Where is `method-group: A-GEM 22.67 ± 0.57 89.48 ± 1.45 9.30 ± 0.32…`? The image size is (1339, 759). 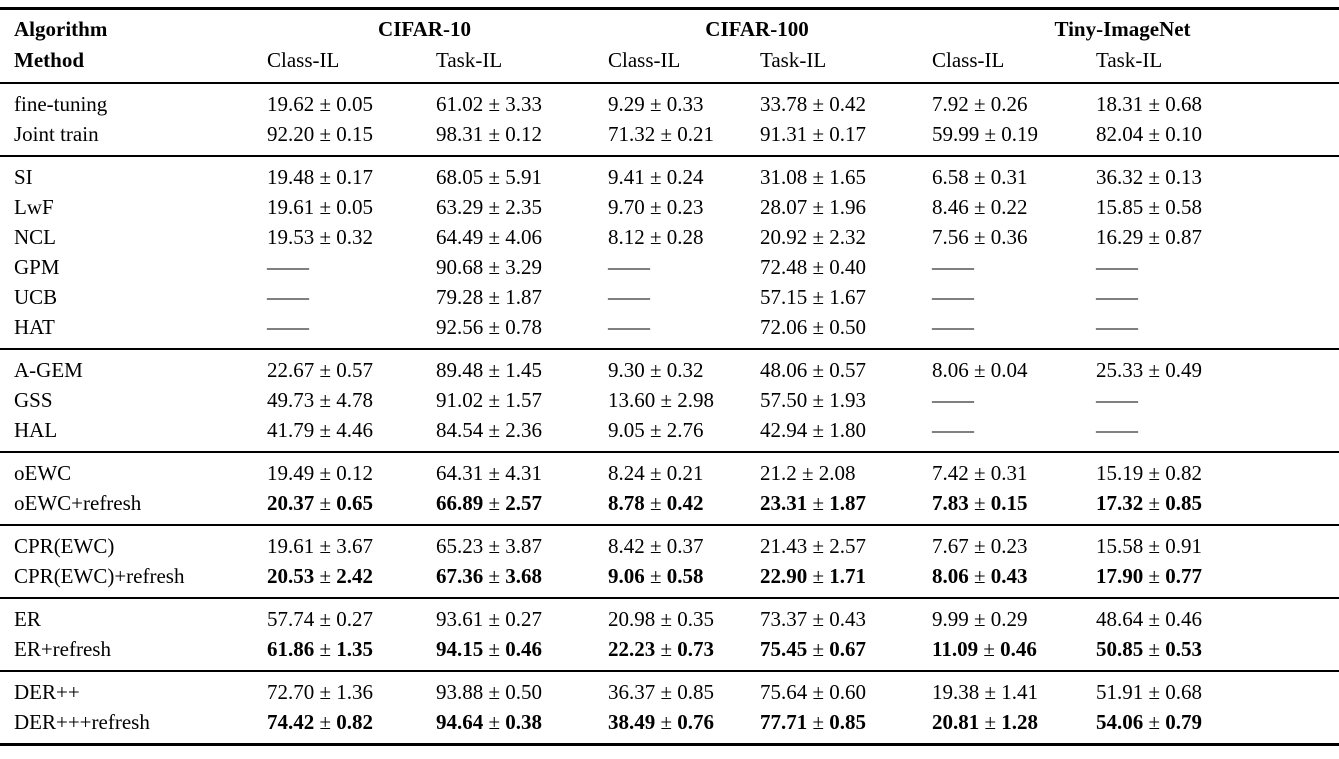 method-group: A-GEM 22.67 ± 0.57 89.48 ± 1.45 9.30 ± 0.32… is located at coordinates (669, 400).